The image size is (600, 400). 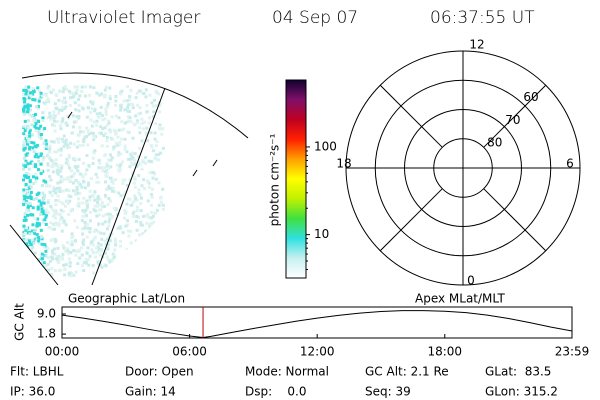 What do you see at coordinates (317, 352) in the screenshot?
I see `x-tick-label: 12:00` at bounding box center [317, 352].